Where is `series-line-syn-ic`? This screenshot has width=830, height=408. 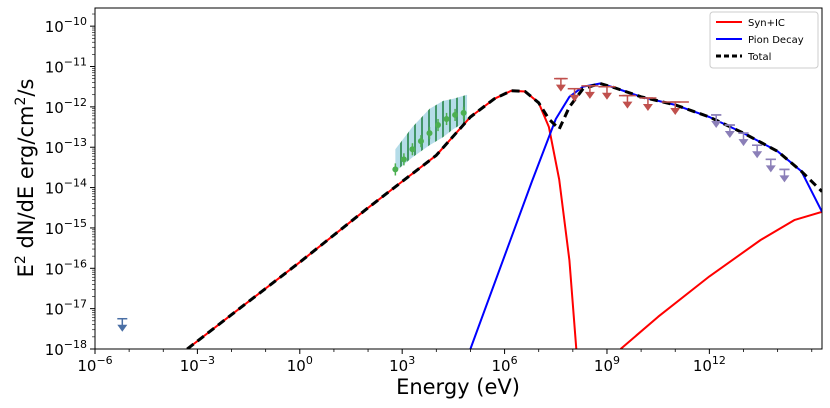 series-line-syn-ic is located at coordinates (720, 279).